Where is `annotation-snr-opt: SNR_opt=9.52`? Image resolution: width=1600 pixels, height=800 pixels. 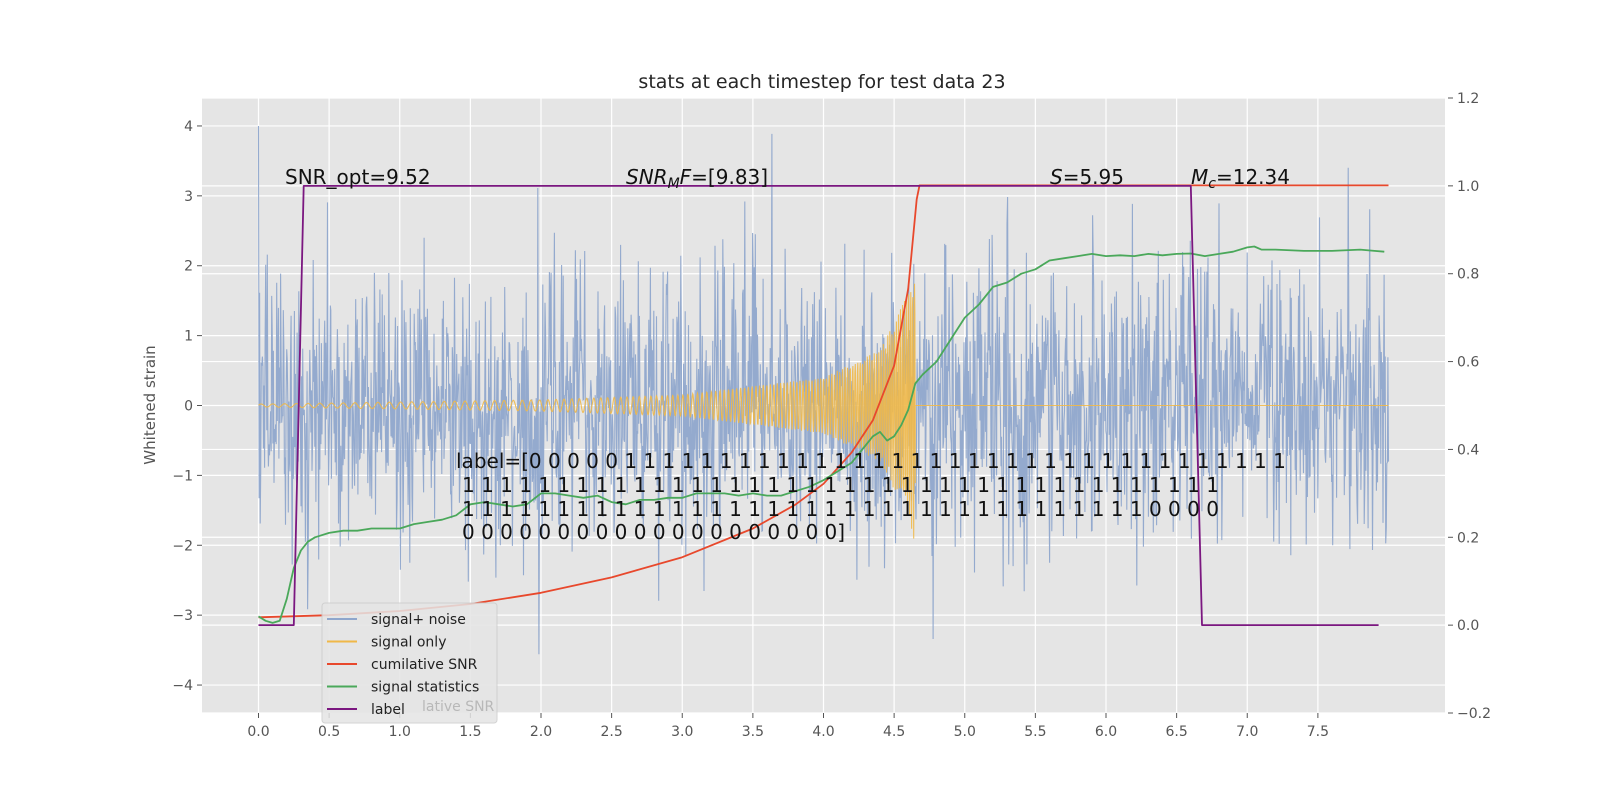
annotation-snr-opt: SNR_opt=9.52 is located at coordinates (358, 177).